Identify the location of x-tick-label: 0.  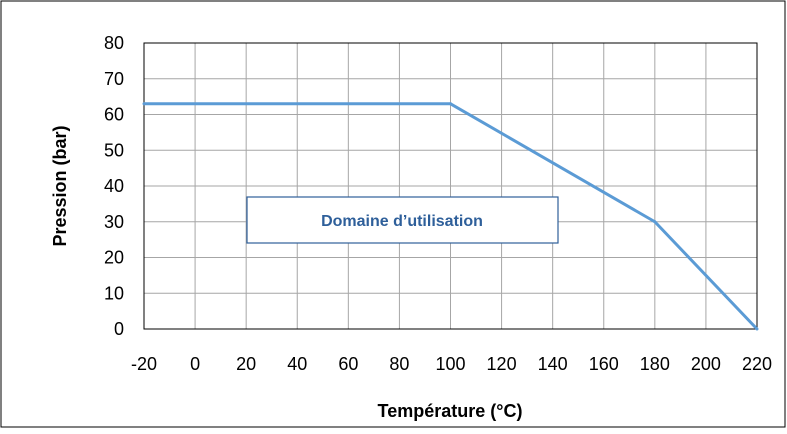
(195, 364).